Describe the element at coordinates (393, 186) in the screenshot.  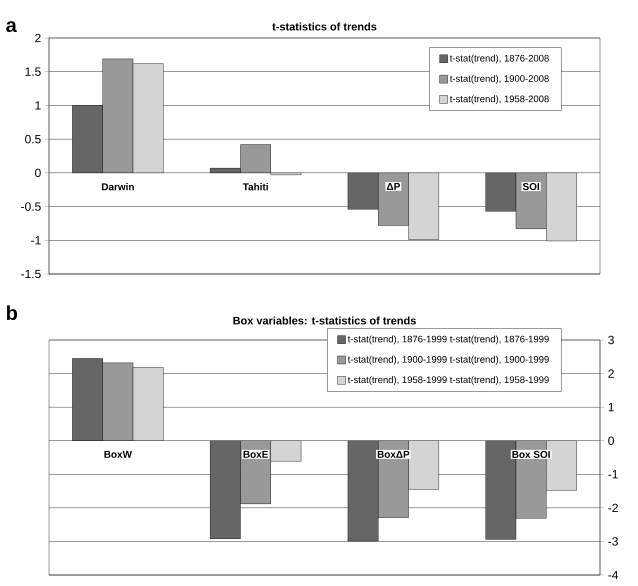
I see `x-tick-label: ΔP` at that location.